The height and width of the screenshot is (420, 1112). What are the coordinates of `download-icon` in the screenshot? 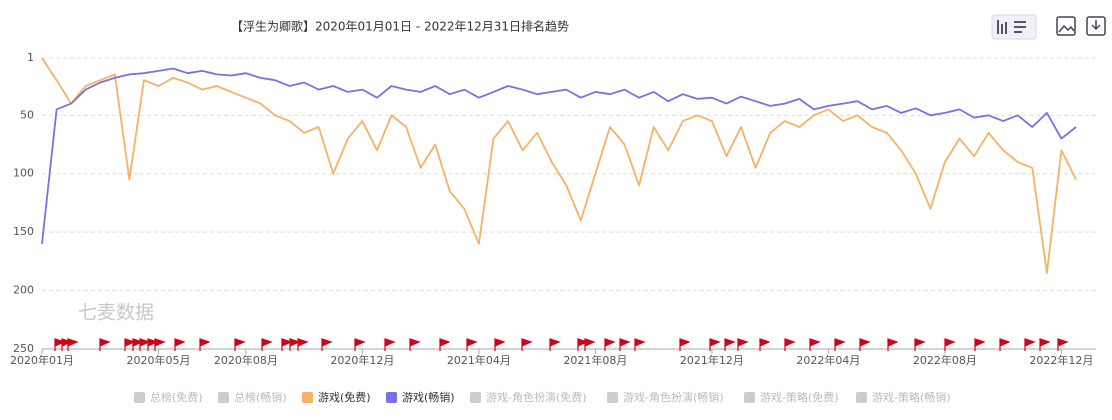 It's located at (1096, 25).